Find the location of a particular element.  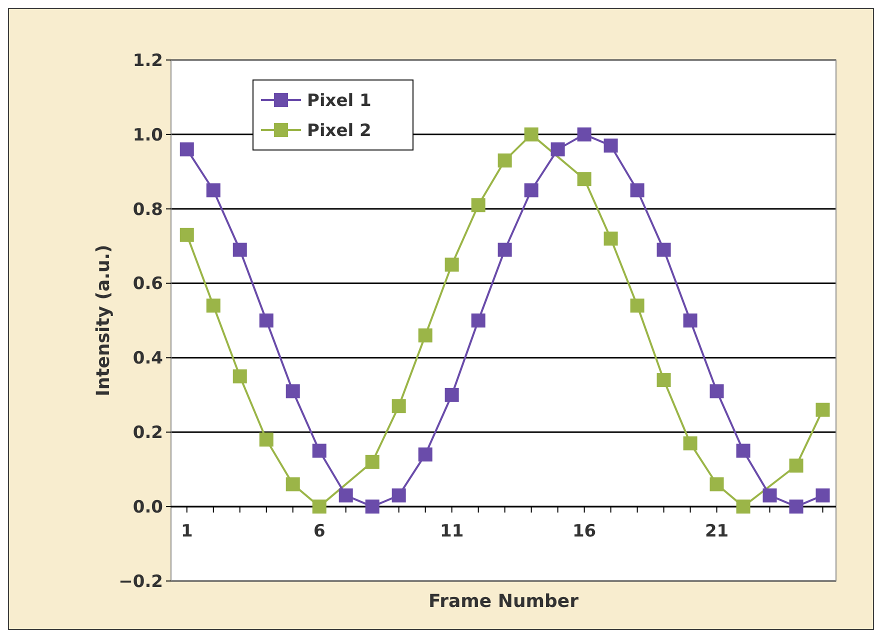

legend-label: Pixel 1 is located at coordinates (339, 100).